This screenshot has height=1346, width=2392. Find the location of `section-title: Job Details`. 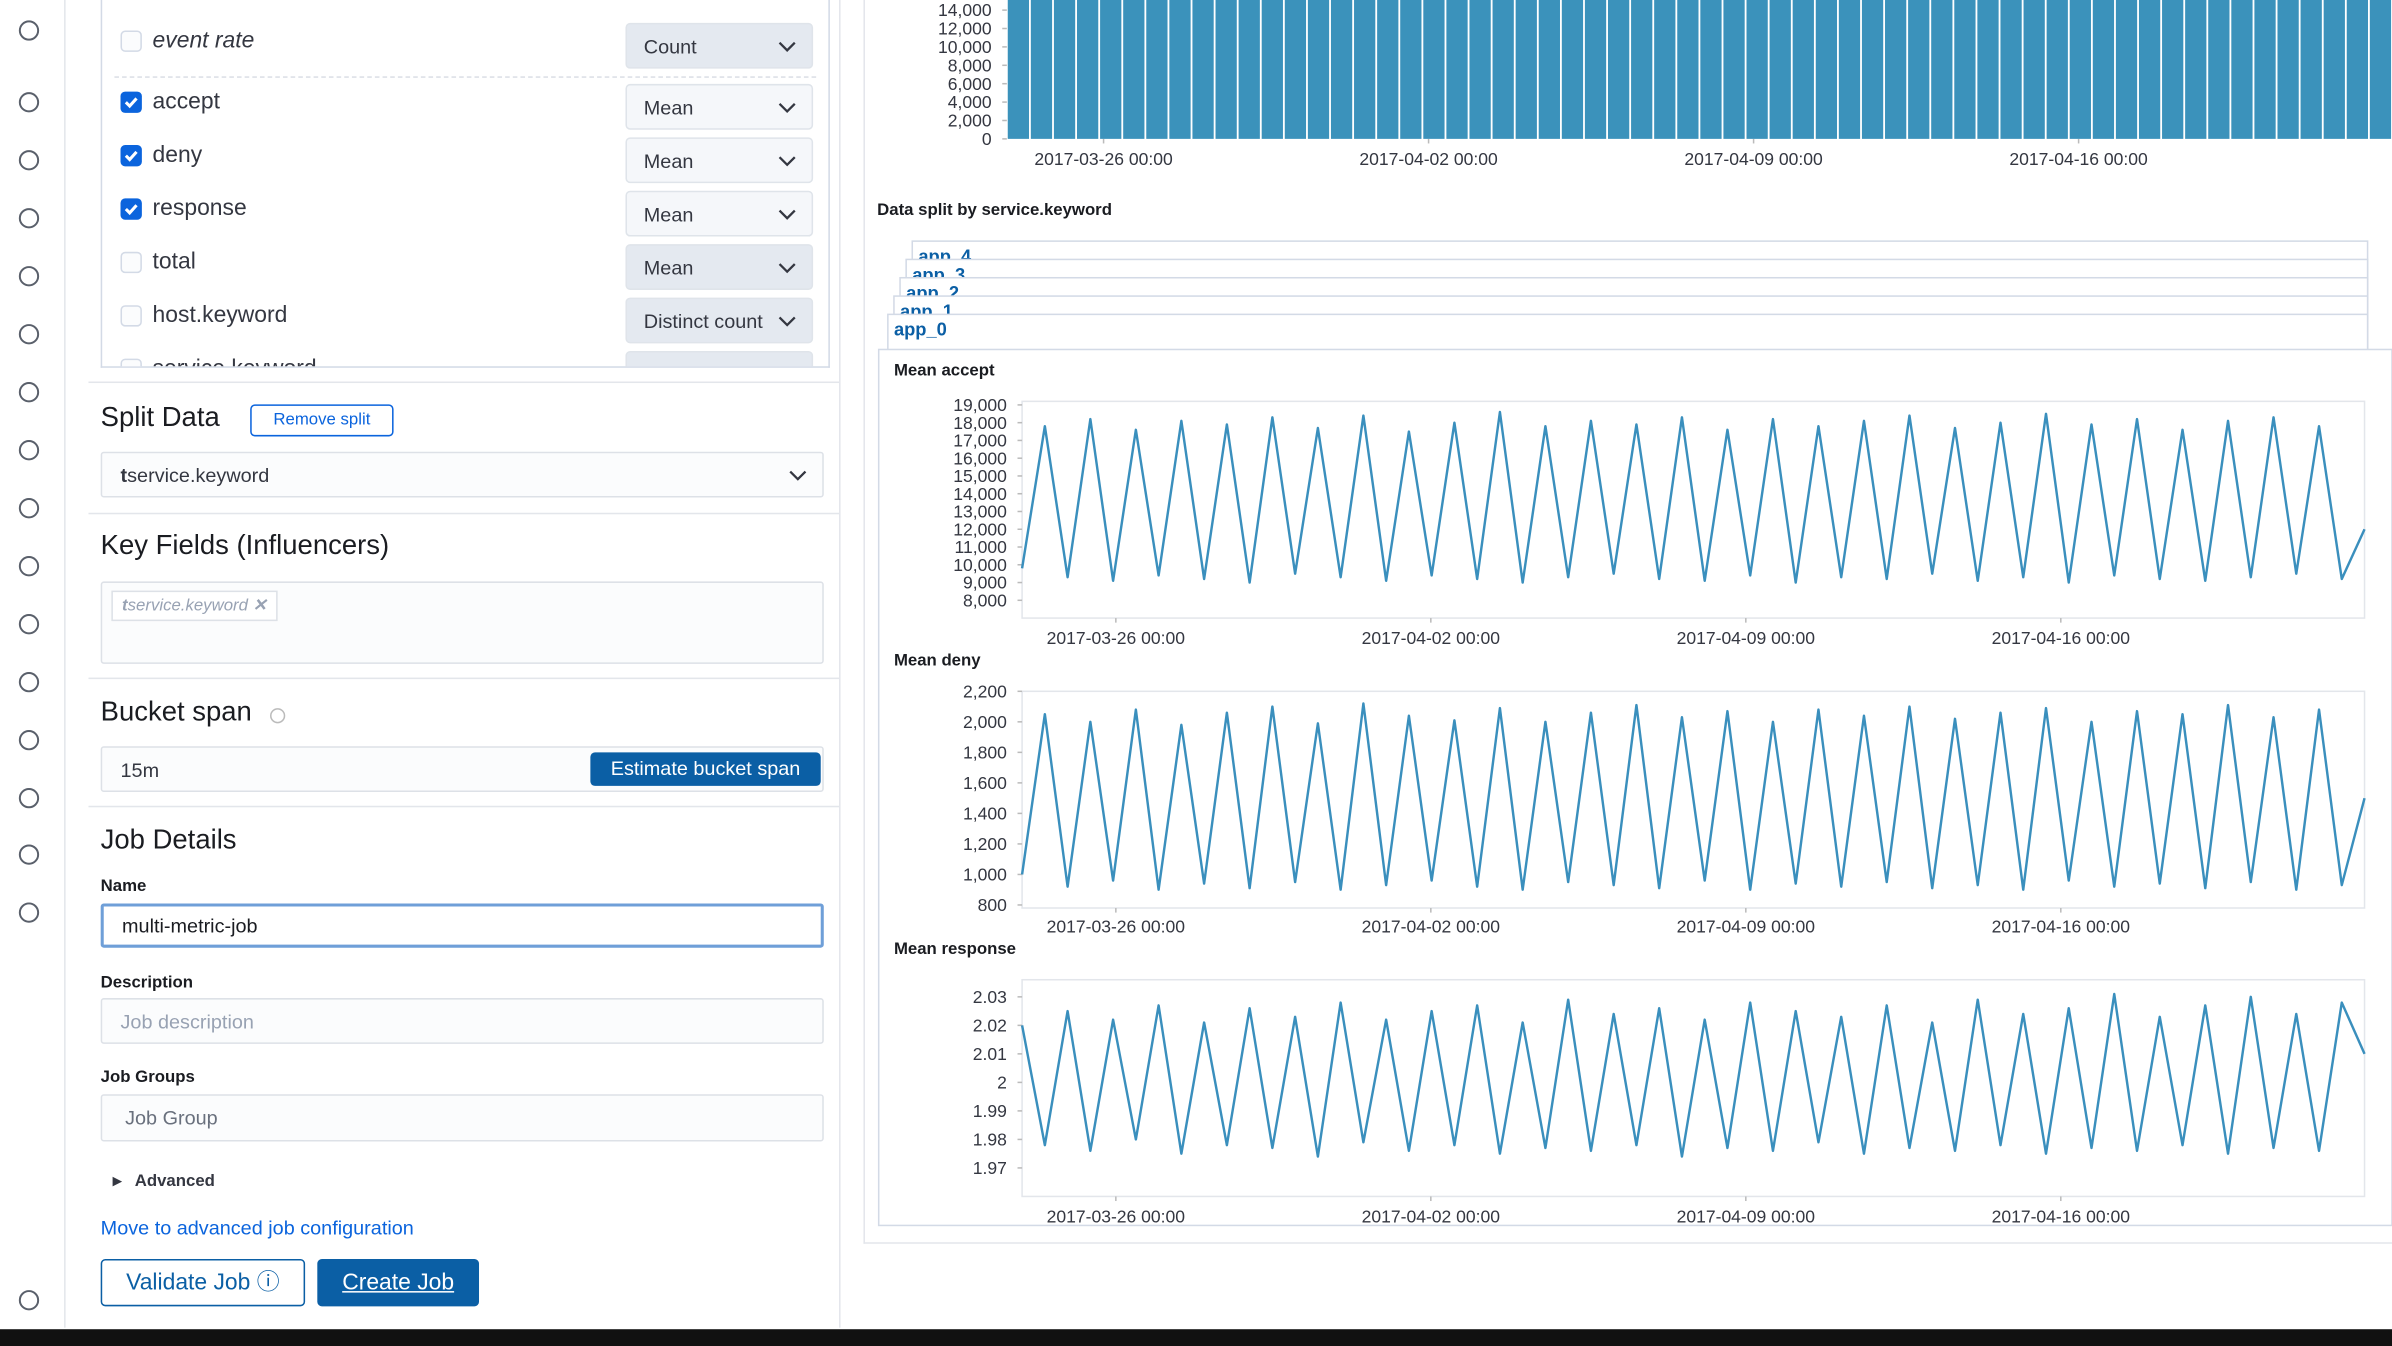

section-title: Job Details is located at coordinates (168, 839).